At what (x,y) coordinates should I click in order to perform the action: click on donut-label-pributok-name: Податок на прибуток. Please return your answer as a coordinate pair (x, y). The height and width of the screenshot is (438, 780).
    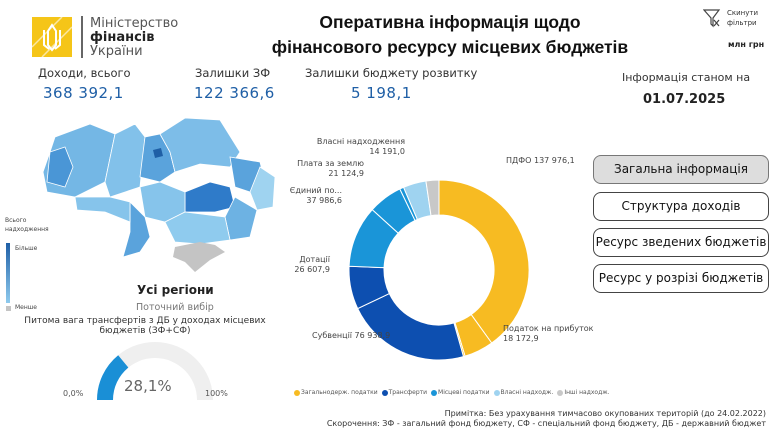
    Looking at the image, I should click on (548, 328).